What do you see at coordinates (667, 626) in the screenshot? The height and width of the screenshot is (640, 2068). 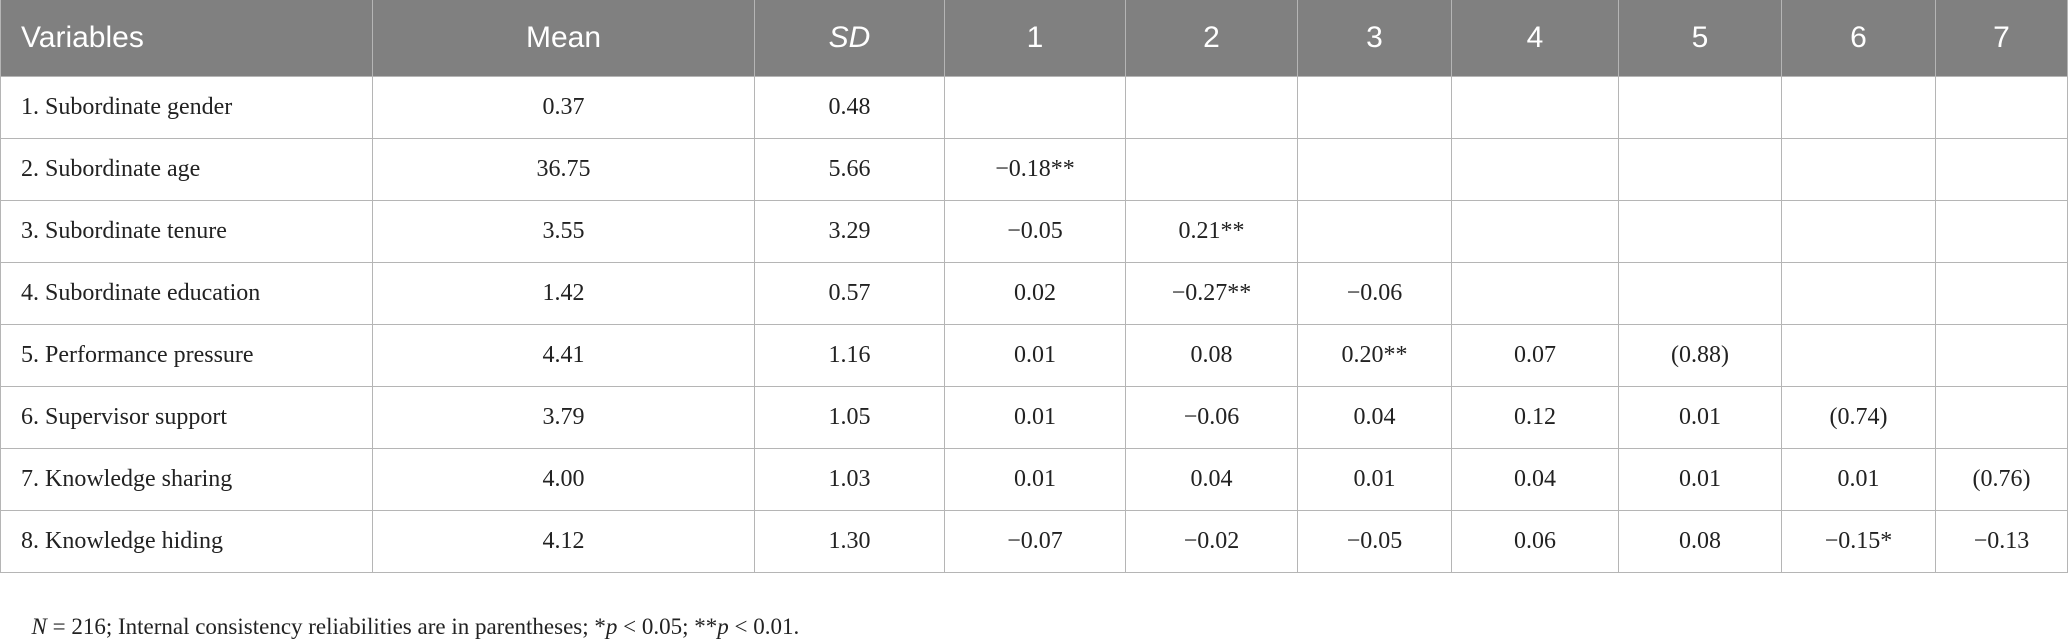 I see `footnote-text: < 0.05; **` at bounding box center [667, 626].